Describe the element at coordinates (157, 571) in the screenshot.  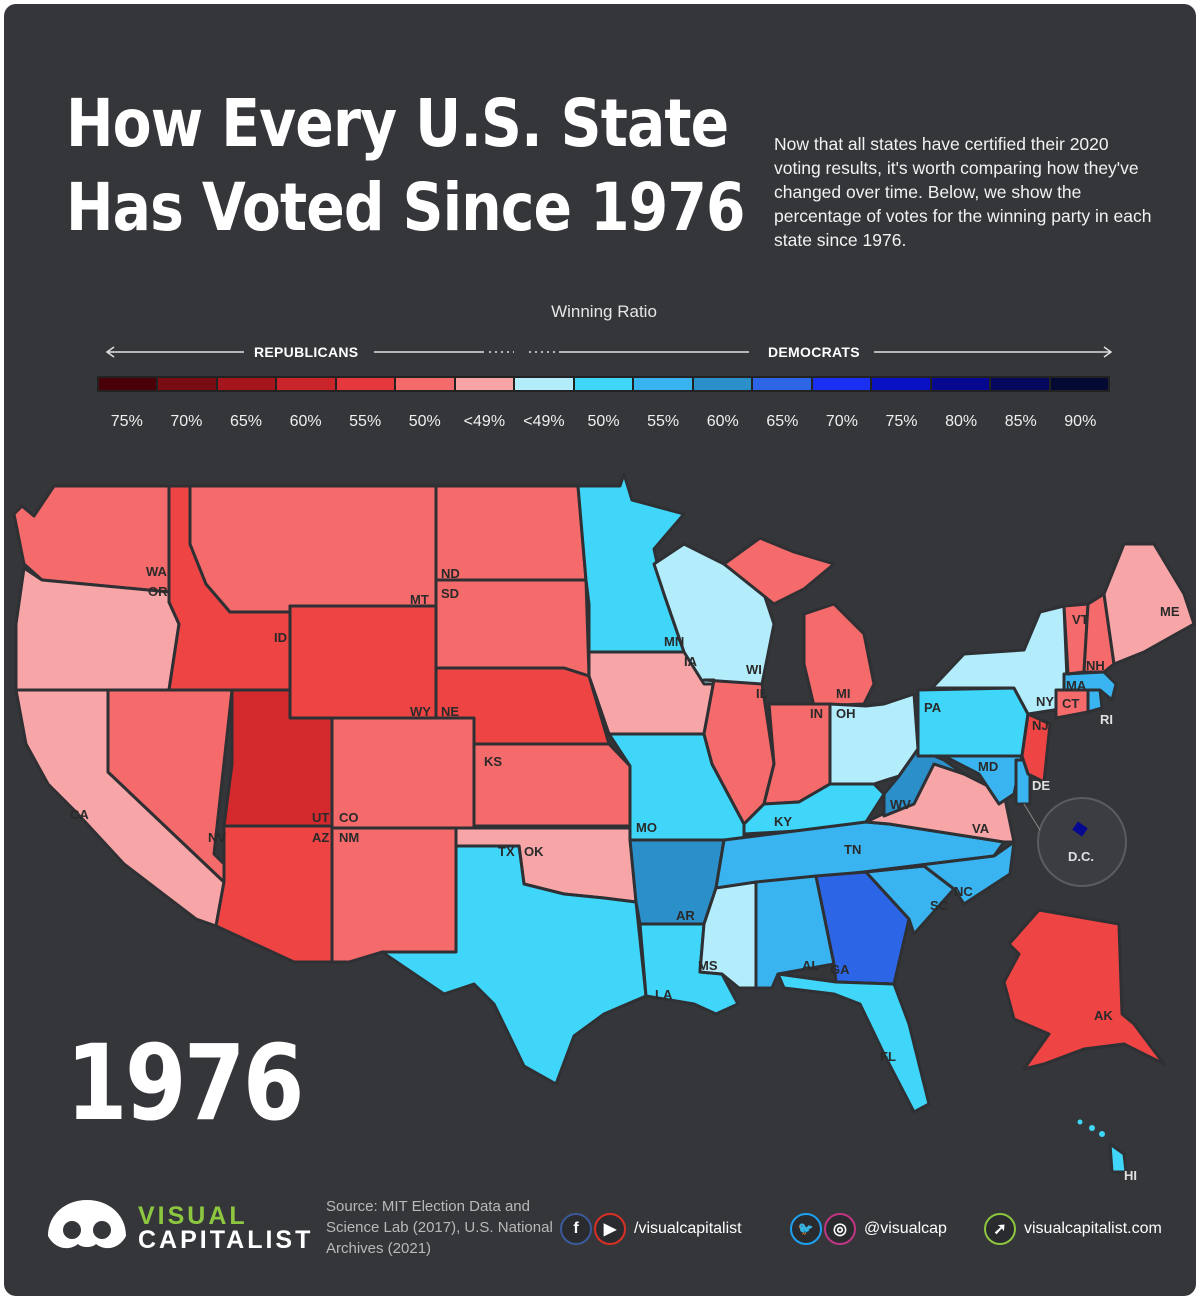
I see `label-wa: WA` at that location.